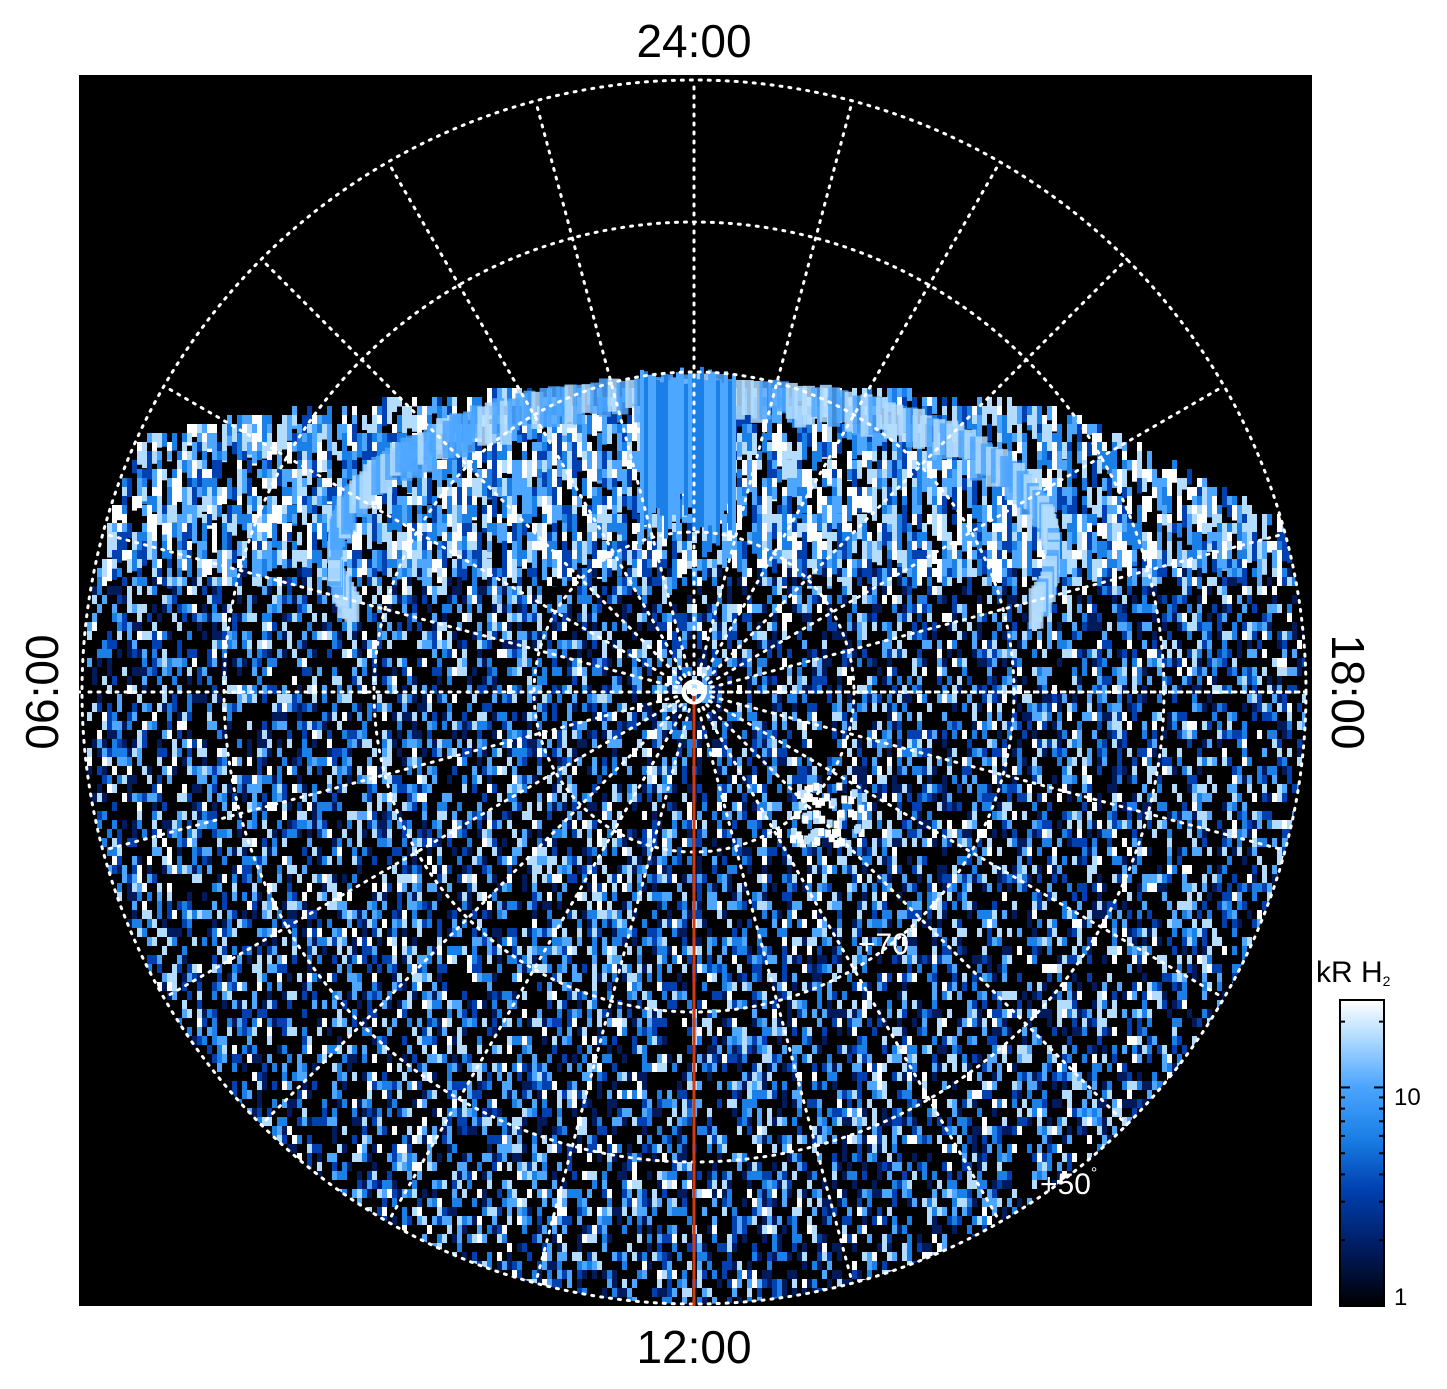 This screenshot has width=1447, height=1389. I want to click on colorbar-title-main: kR H, so click(1349, 972).